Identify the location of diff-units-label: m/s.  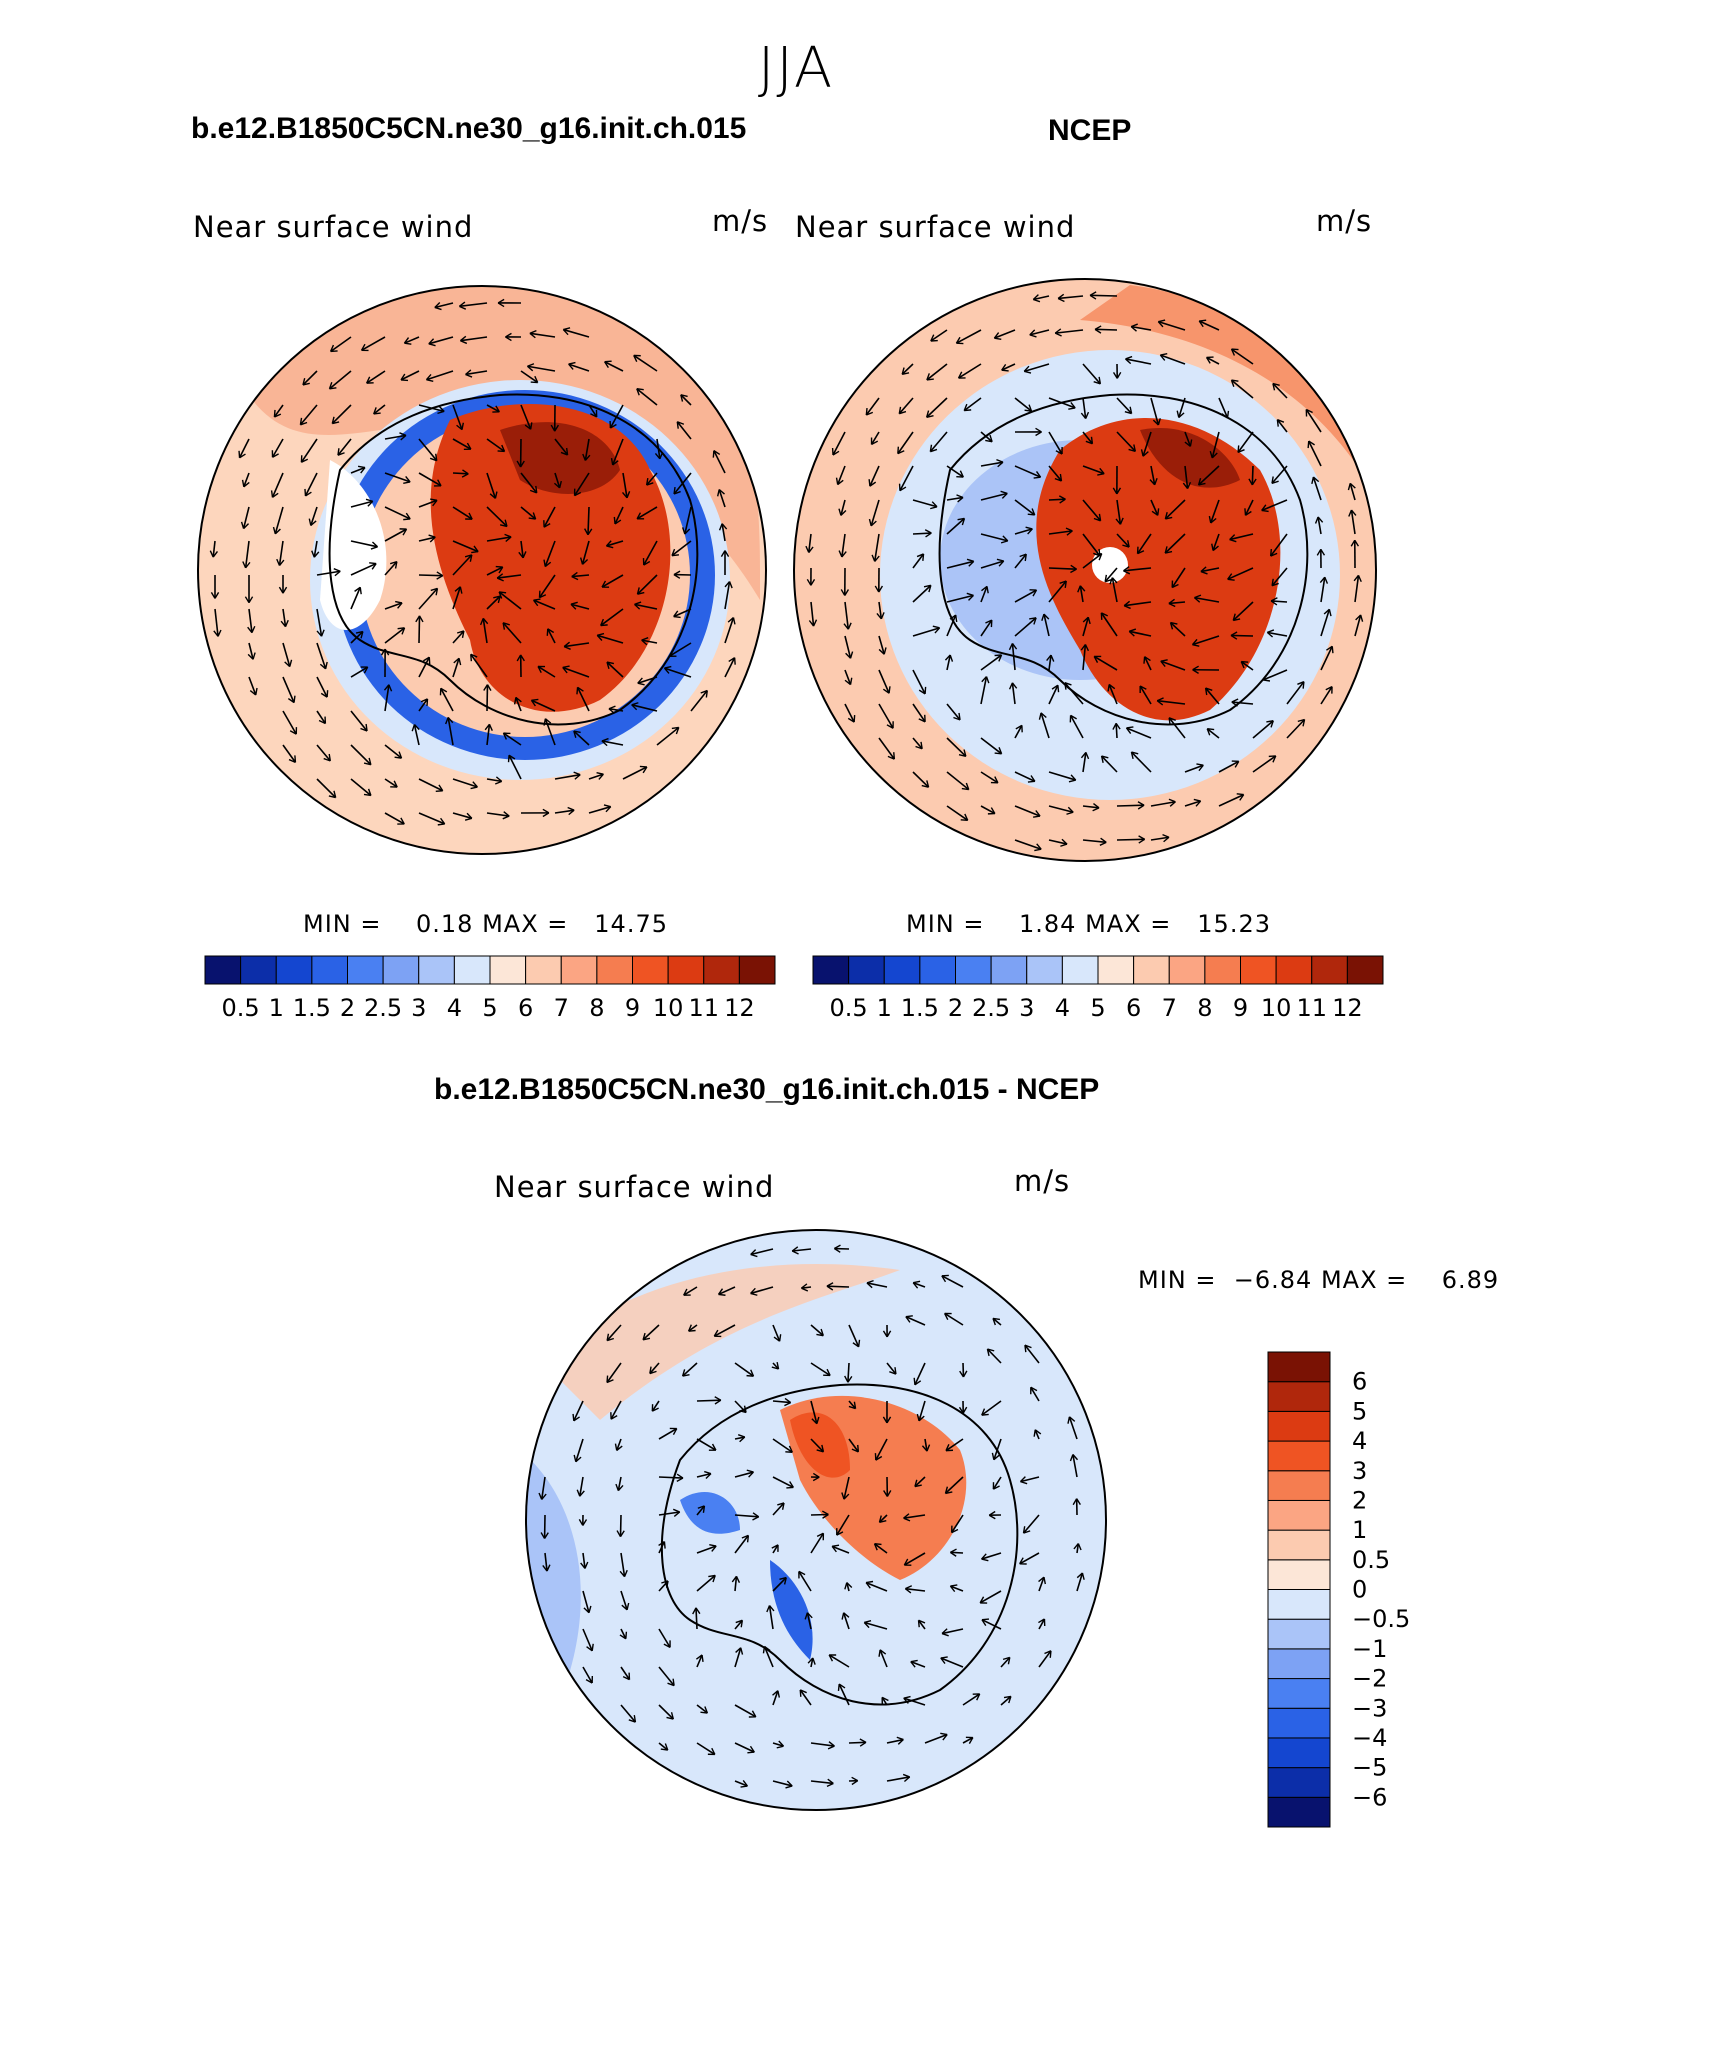
(1042, 1181).